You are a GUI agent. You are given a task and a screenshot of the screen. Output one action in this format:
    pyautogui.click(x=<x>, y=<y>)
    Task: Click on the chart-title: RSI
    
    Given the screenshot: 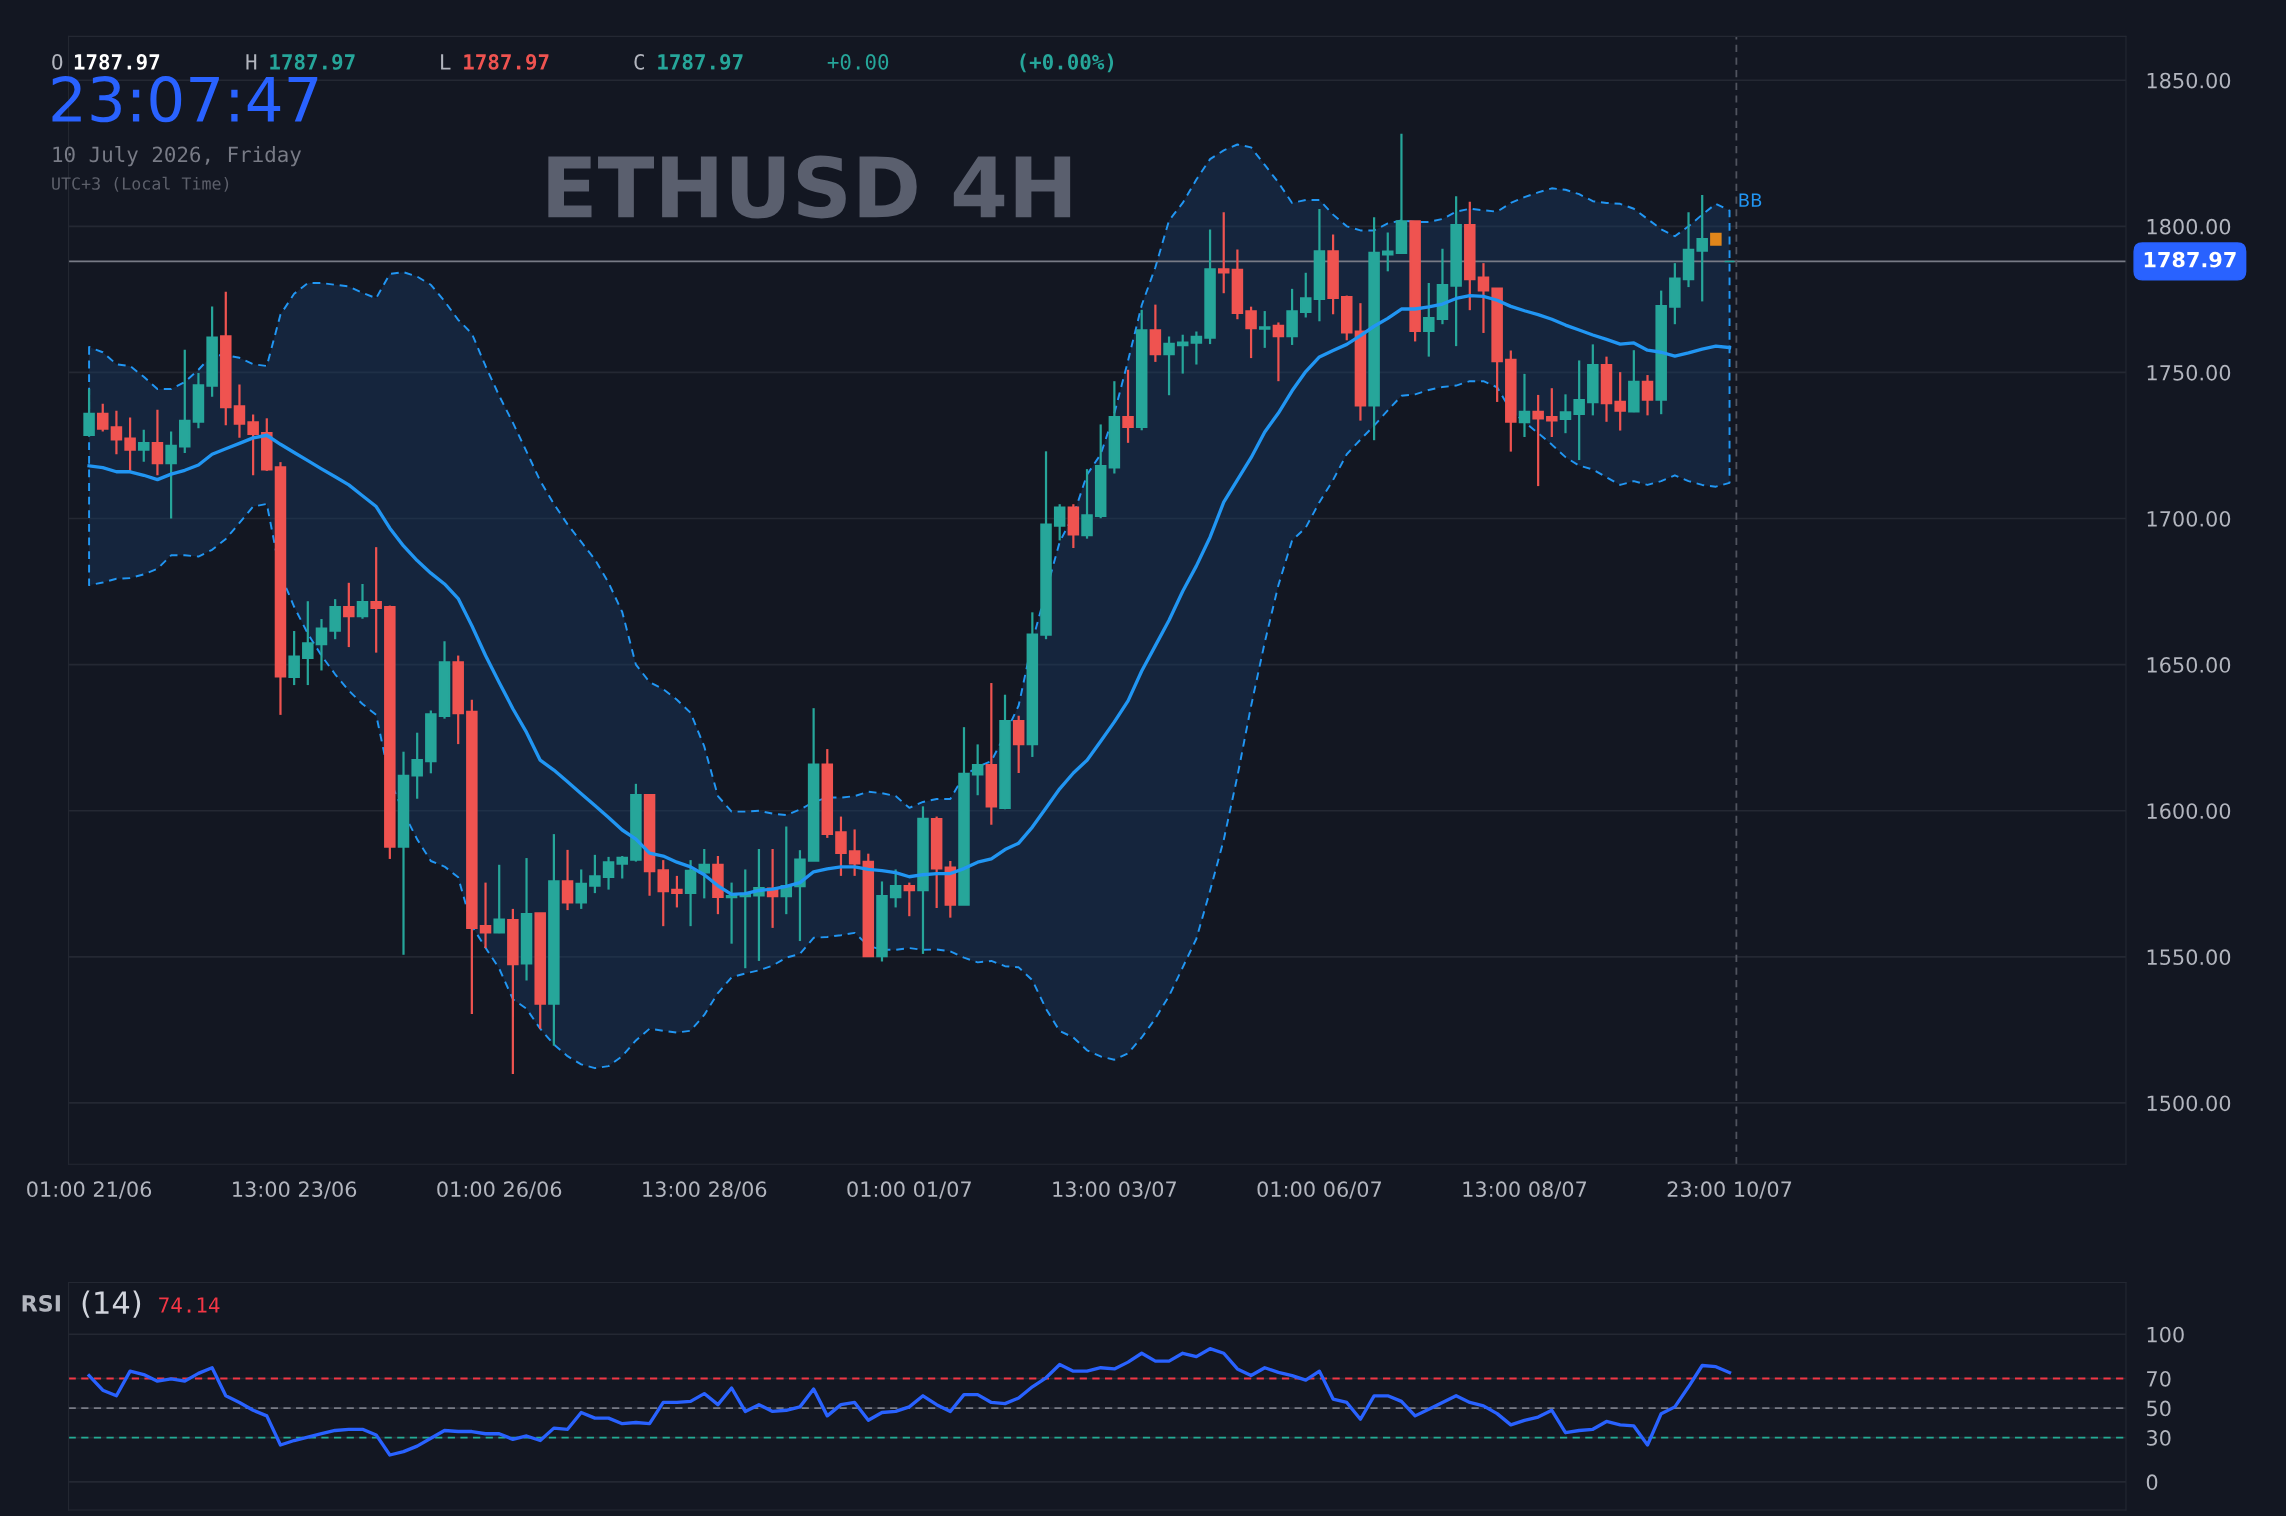 What is the action you would take?
    pyautogui.click(x=41, y=1303)
    